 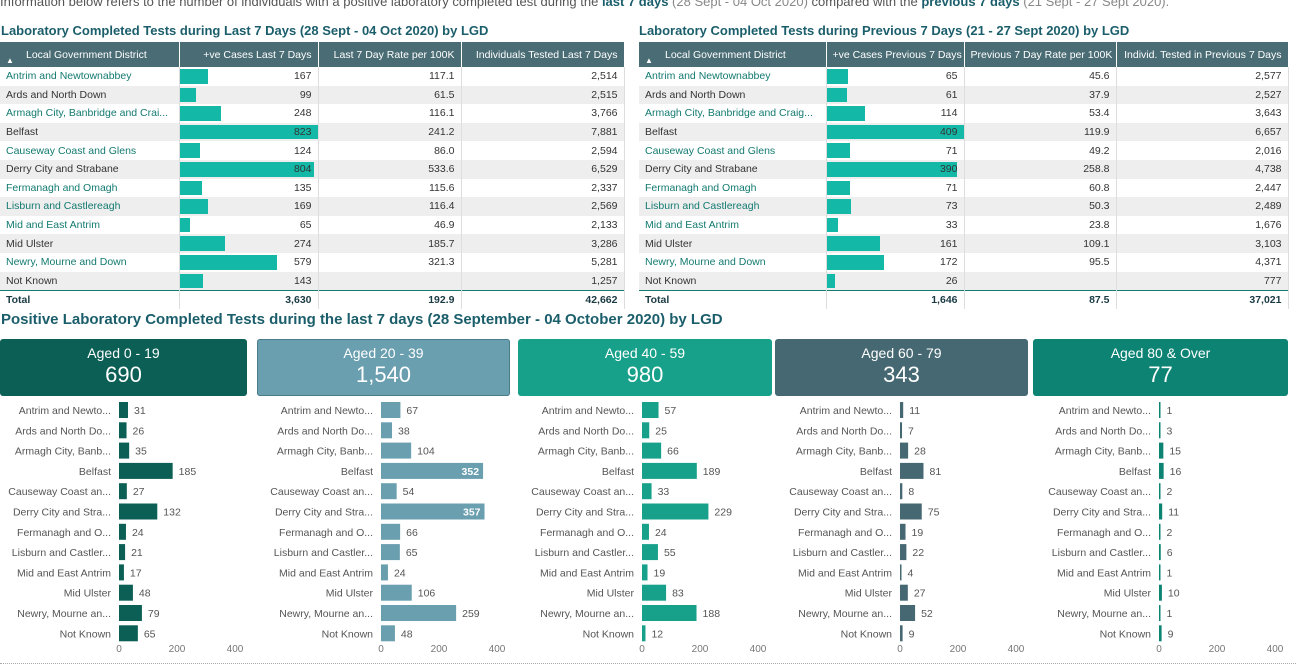 I want to click on column-header-1: +ve Cases Previous 7 Days, so click(x=895, y=54).